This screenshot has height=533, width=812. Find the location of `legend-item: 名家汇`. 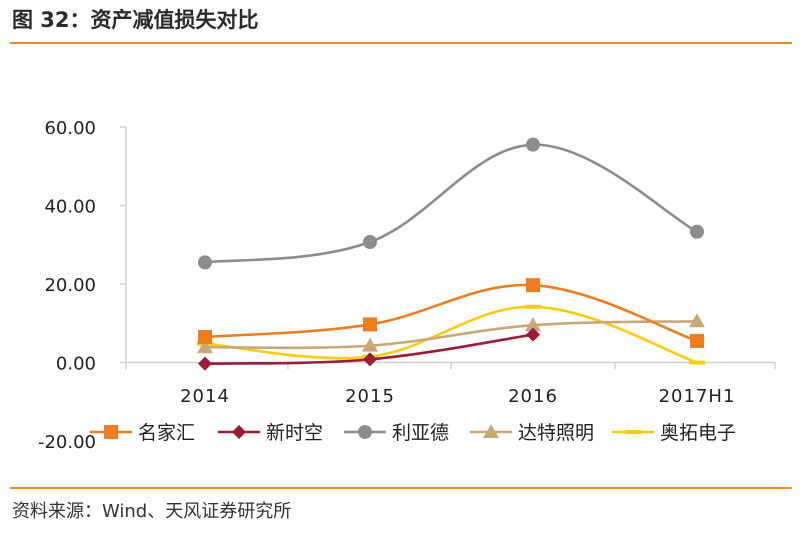

legend-item: 名家汇 is located at coordinates (142, 433).